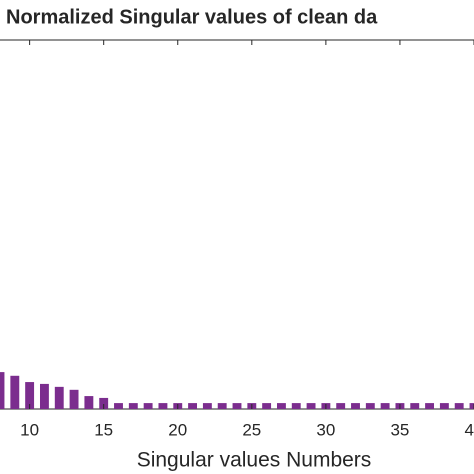  Describe the element at coordinates (399, 429) in the screenshot. I see `x-tick-label: 35` at that location.